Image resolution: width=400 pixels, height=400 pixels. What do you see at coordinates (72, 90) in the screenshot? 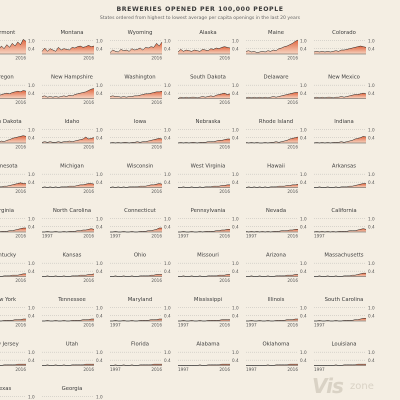
I see `panel-new-hampshire: New Hampshire 0.4 1.0 2016` at bounding box center [72, 90].